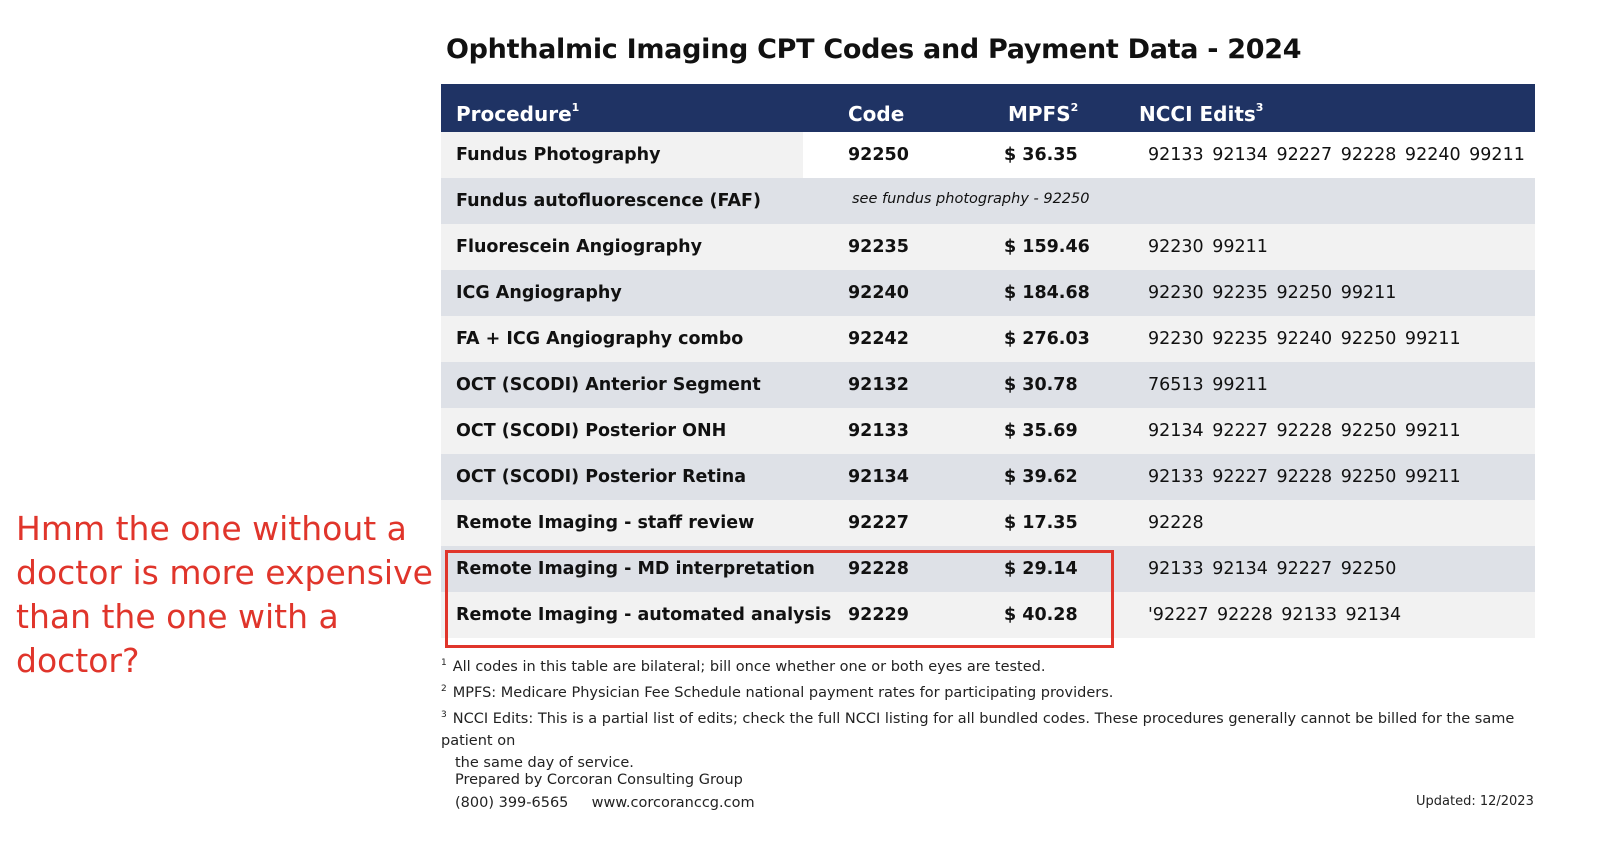 The image size is (1600, 858). I want to click on header-mpfs: MPFS2, so click(1043, 113).